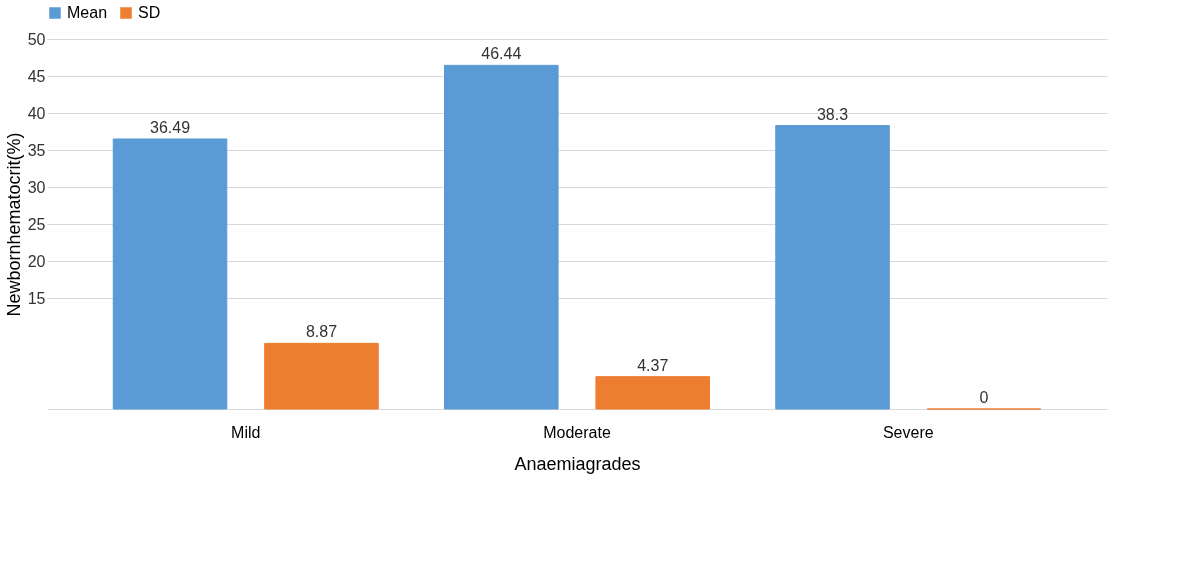 The image size is (1195, 583). Describe the element at coordinates (36, 113) in the screenshot. I see `y-tick-label: 40` at that location.